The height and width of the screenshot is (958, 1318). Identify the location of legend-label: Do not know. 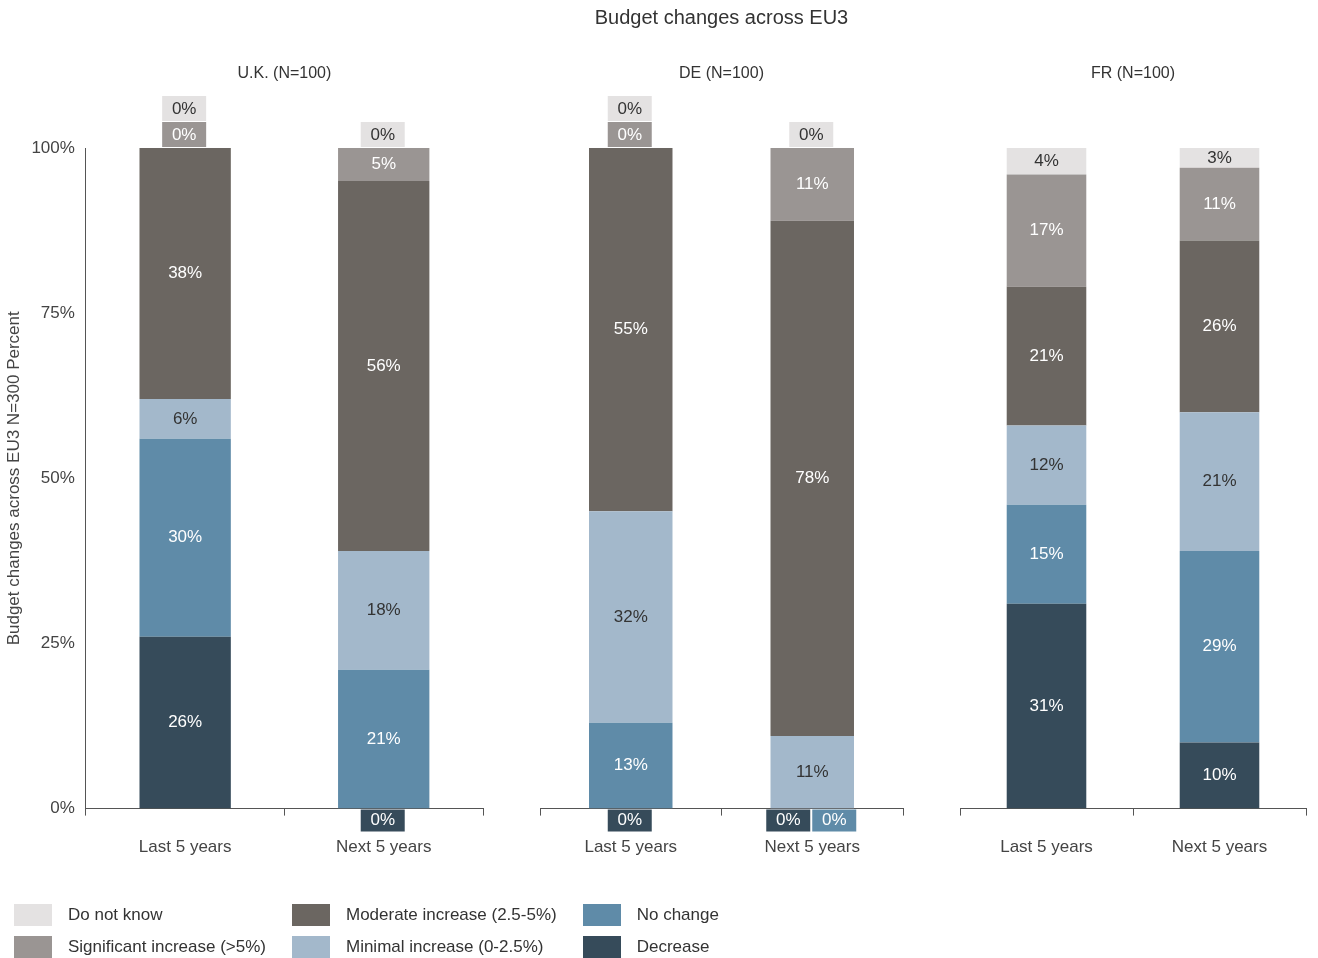
(115, 915).